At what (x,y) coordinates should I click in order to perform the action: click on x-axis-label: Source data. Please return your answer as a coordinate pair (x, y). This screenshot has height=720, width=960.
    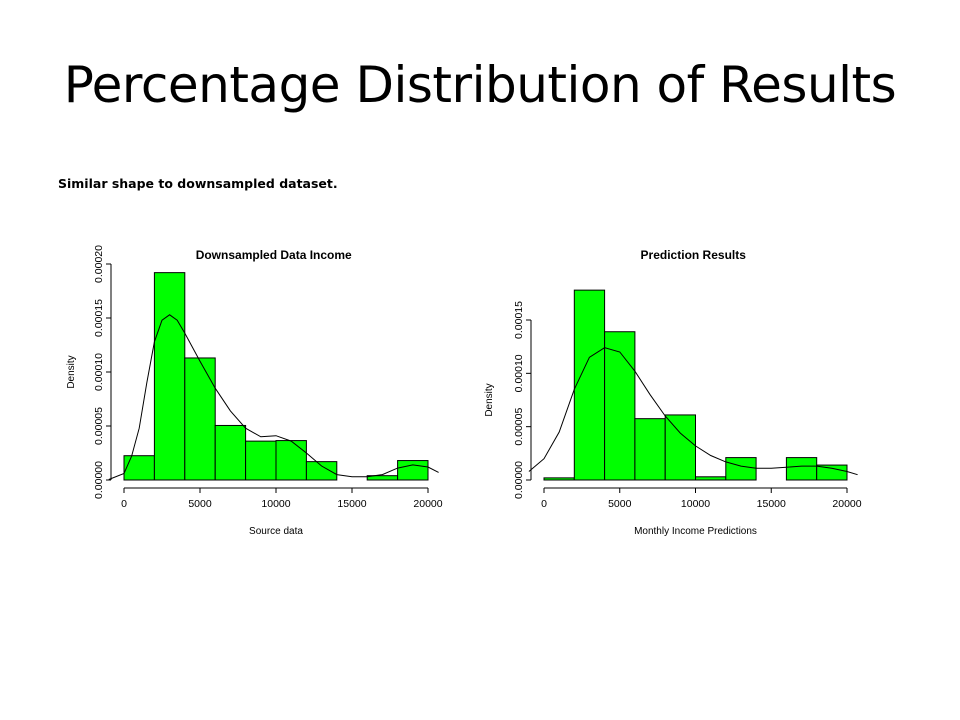
    Looking at the image, I should click on (276, 531).